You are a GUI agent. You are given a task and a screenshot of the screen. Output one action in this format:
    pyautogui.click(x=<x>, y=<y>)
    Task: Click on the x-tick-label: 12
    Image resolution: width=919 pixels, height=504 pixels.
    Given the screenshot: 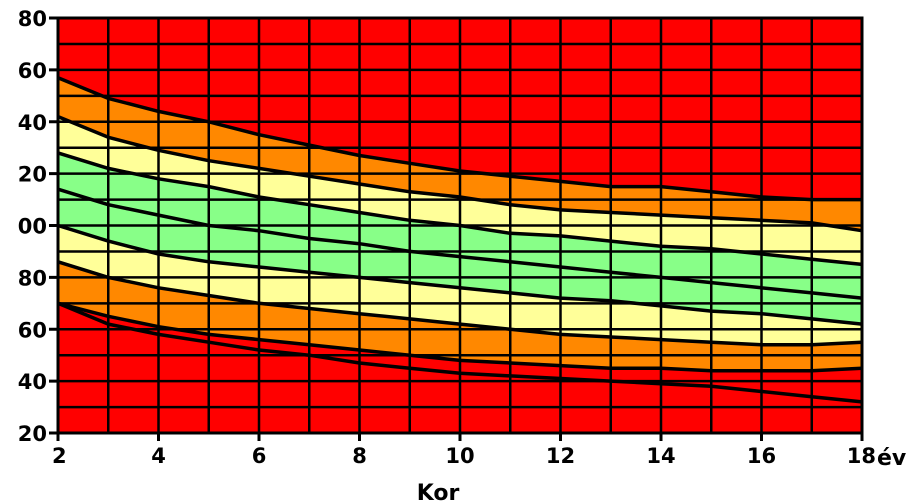 What is the action you would take?
    pyautogui.click(x=560, y=456)
    